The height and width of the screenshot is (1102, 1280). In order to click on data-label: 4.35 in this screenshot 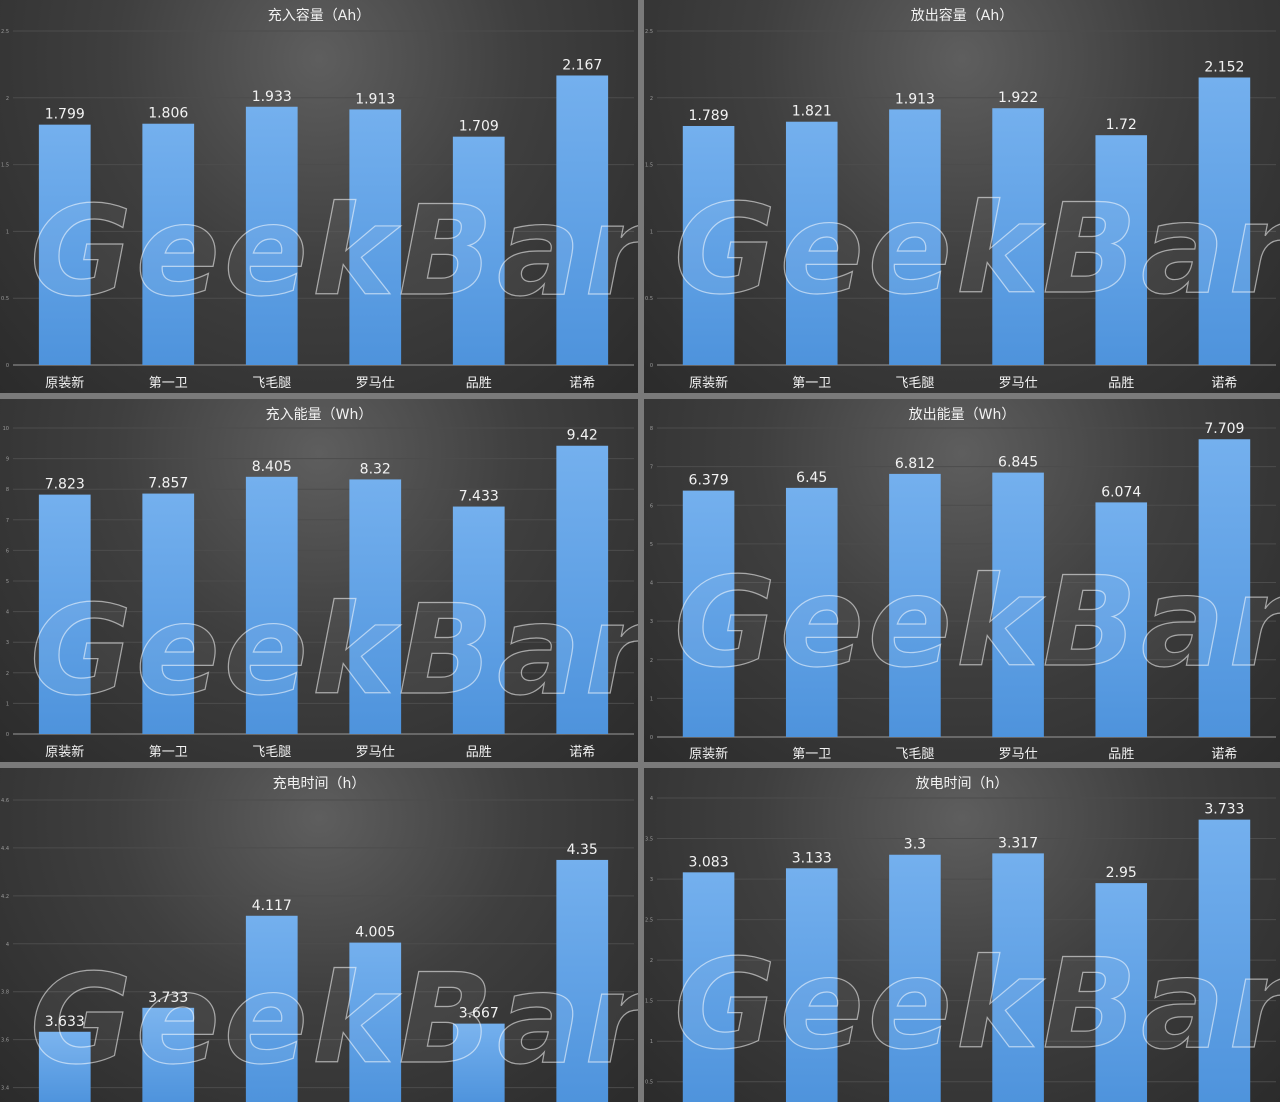, I will do `click(582, 850)`.